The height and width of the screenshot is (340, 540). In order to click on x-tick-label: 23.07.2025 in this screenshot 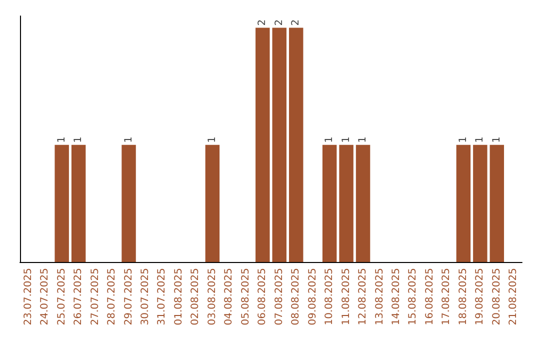, I will do `click(28, 297)`.